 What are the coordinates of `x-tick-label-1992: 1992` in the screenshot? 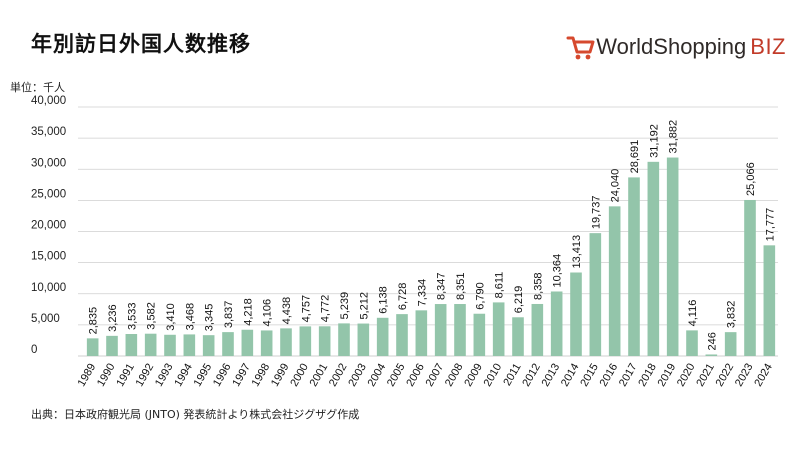 It's located at (145, 375).